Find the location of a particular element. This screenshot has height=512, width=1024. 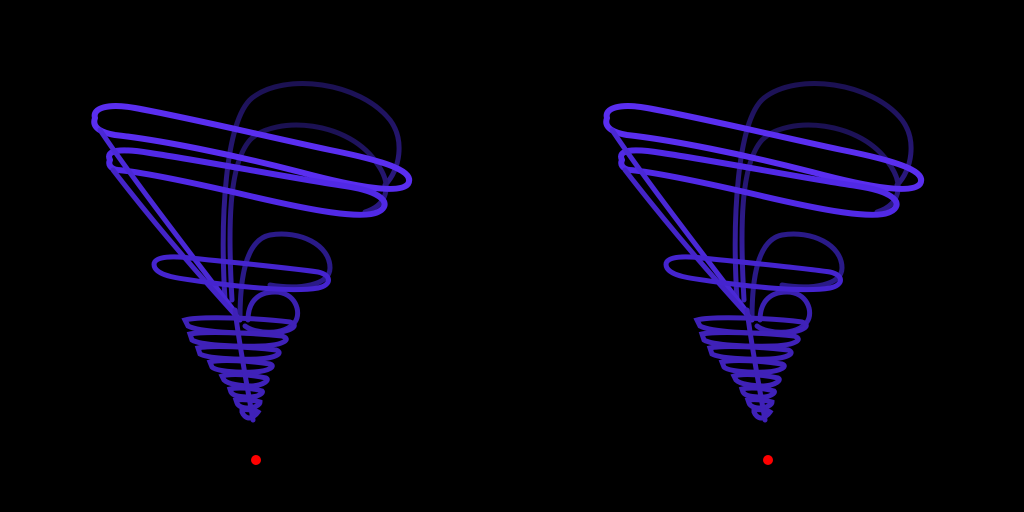

left-red-marker is located at coordinates (256, 460).